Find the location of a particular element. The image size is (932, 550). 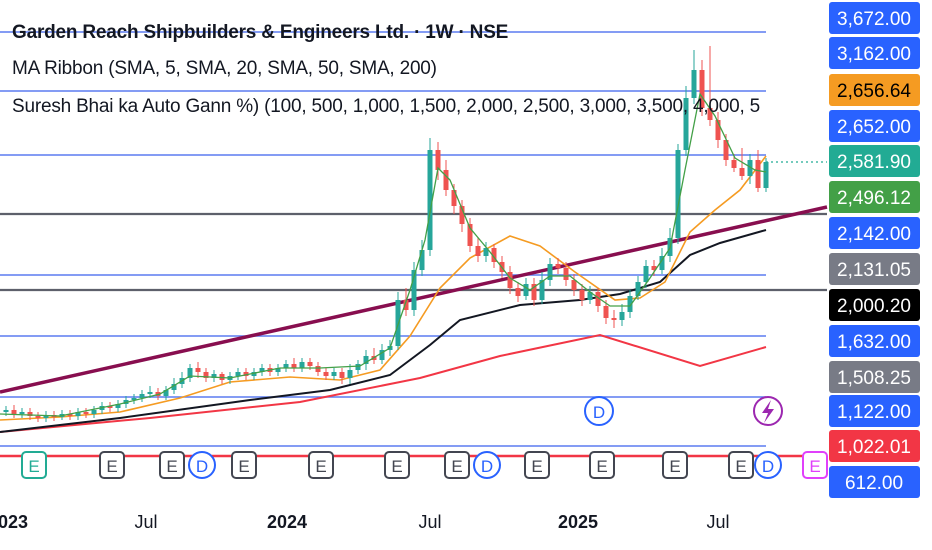

svg-text: 1,508.25 is located at coordinates (874, 378).